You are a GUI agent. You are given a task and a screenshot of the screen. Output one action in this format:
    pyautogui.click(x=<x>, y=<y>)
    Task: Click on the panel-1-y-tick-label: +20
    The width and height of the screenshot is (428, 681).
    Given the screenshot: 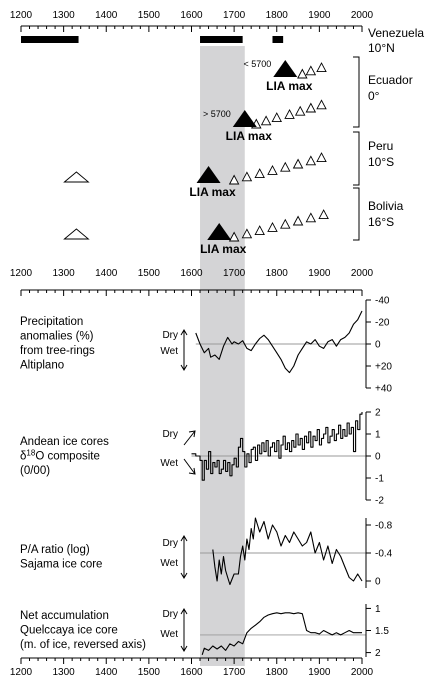 What is the action you would take?
    pyautogui.click(x=383, y=367)
    